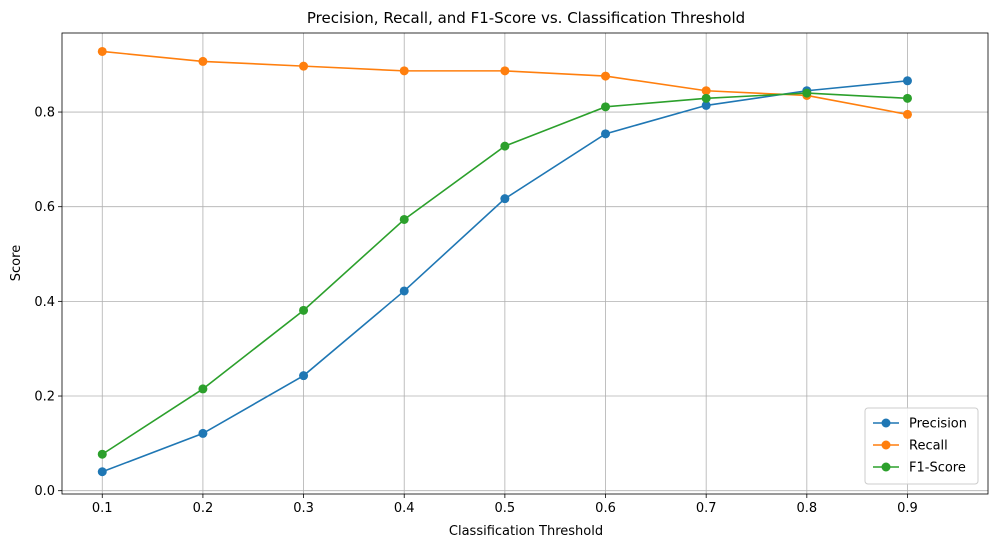 This screenshot has width=1001, height=547. I want to click on legend: Precision Recall F1-Score, so click(921, 446).